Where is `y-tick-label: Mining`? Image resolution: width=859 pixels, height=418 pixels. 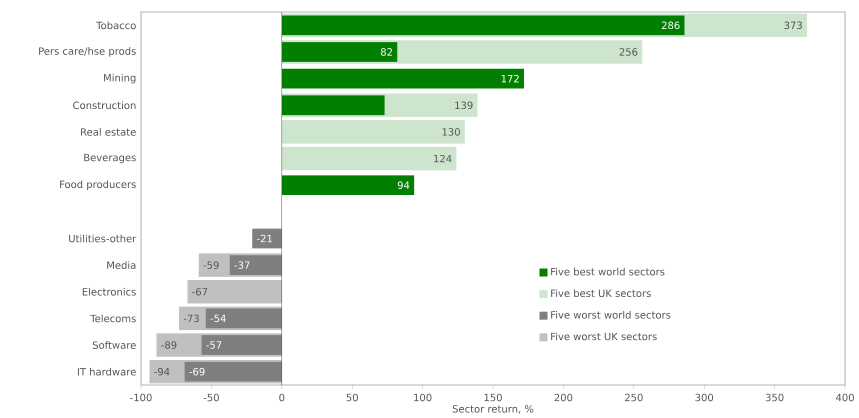
y-tick-label: Mining is located at coordinates (120, 79).